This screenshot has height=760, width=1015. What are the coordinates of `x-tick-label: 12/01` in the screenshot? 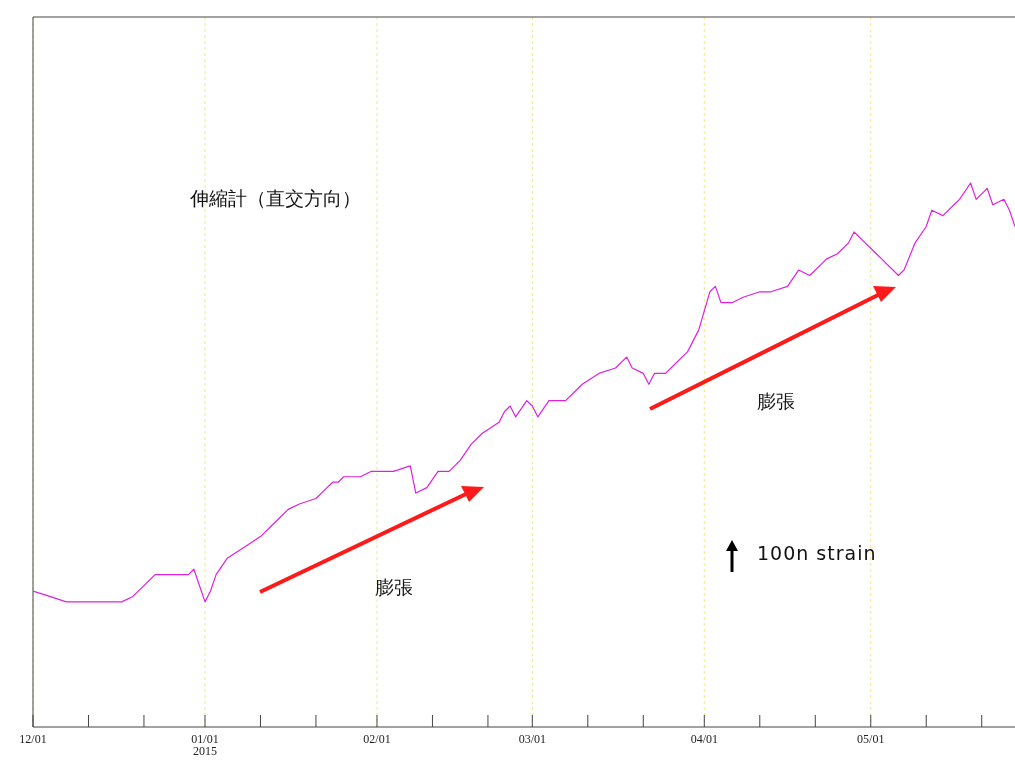 It's located at (33, 739).